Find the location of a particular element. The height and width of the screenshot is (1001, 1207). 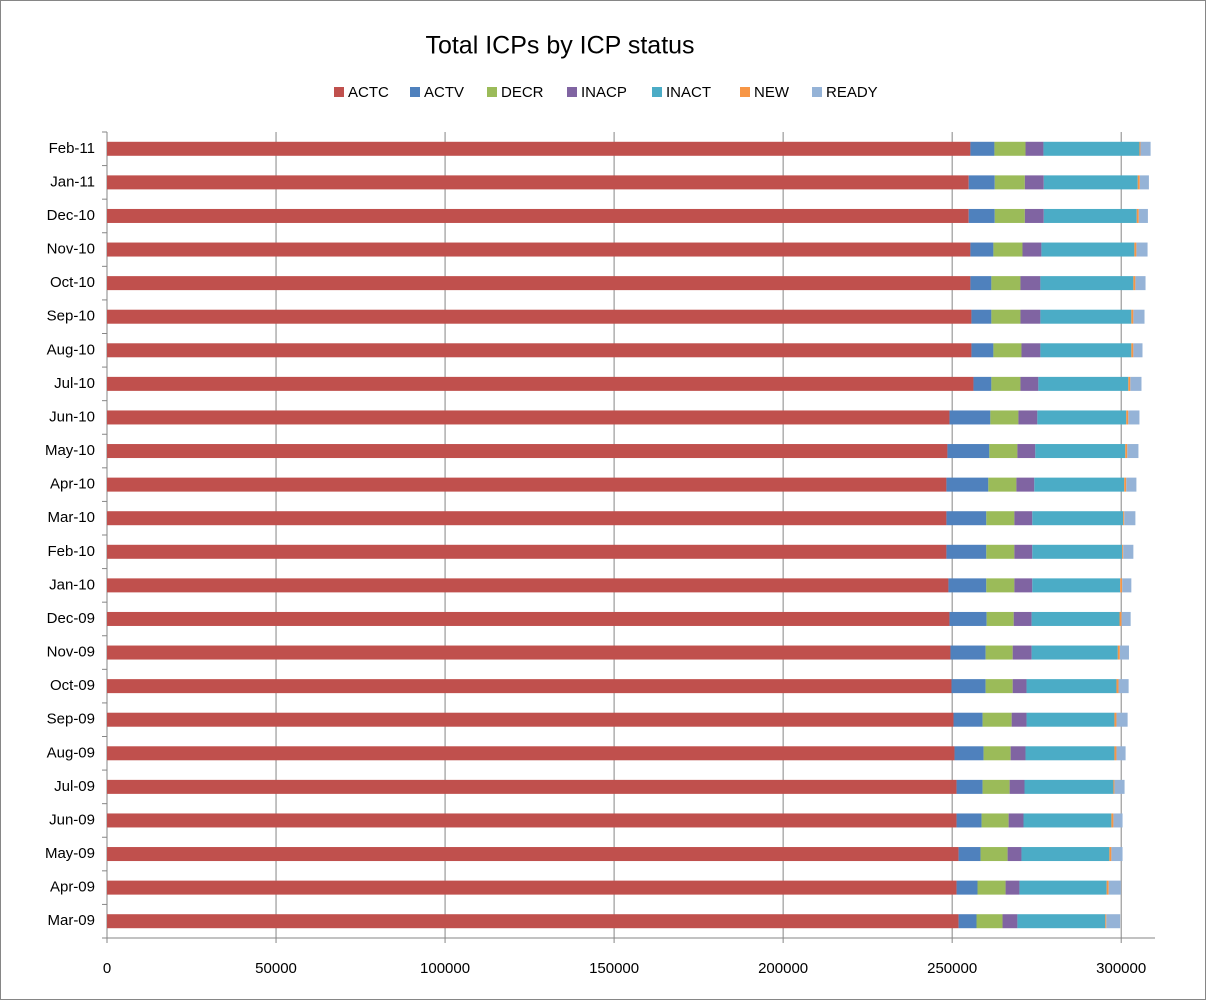

x-tick-label: 150000 is located at coordinates (614, 968).